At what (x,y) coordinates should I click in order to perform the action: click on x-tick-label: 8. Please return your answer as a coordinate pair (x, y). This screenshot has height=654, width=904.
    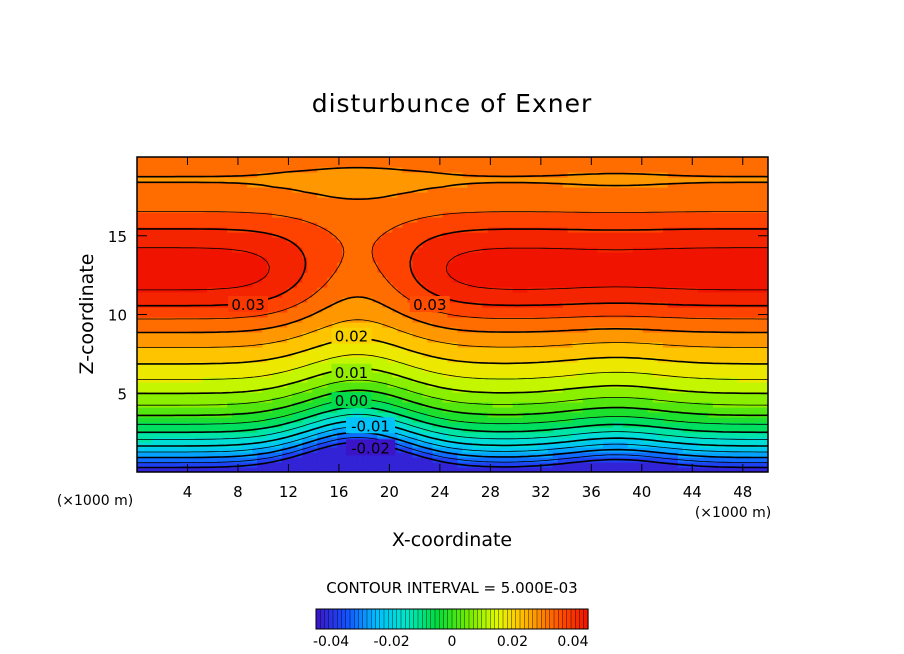
    Looking at the image, I should click on (238, 492).